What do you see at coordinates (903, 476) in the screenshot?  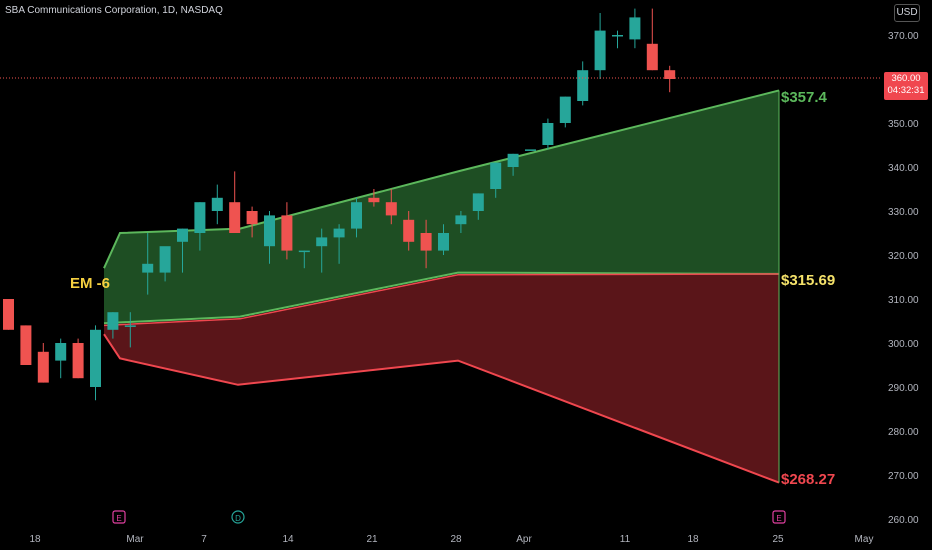 I see `y-tick-label: 270.00` at bounding box center [903, 476].